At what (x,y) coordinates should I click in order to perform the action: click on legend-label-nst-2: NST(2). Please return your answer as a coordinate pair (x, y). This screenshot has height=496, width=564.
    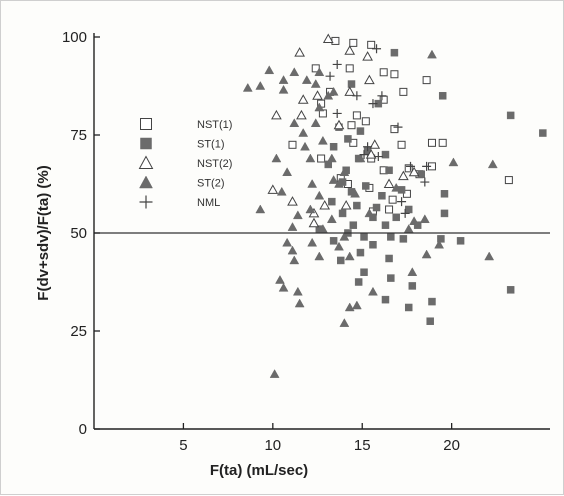
    Looking at the image, I should click on (214, 164).